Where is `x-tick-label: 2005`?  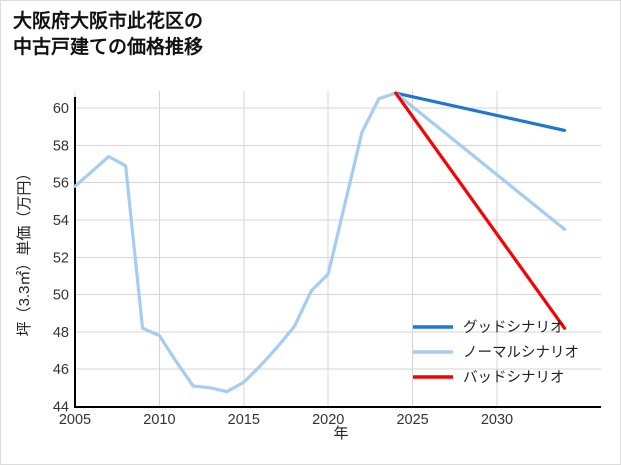 x-tick-label: 2005 is located at coordinates (75, 420).